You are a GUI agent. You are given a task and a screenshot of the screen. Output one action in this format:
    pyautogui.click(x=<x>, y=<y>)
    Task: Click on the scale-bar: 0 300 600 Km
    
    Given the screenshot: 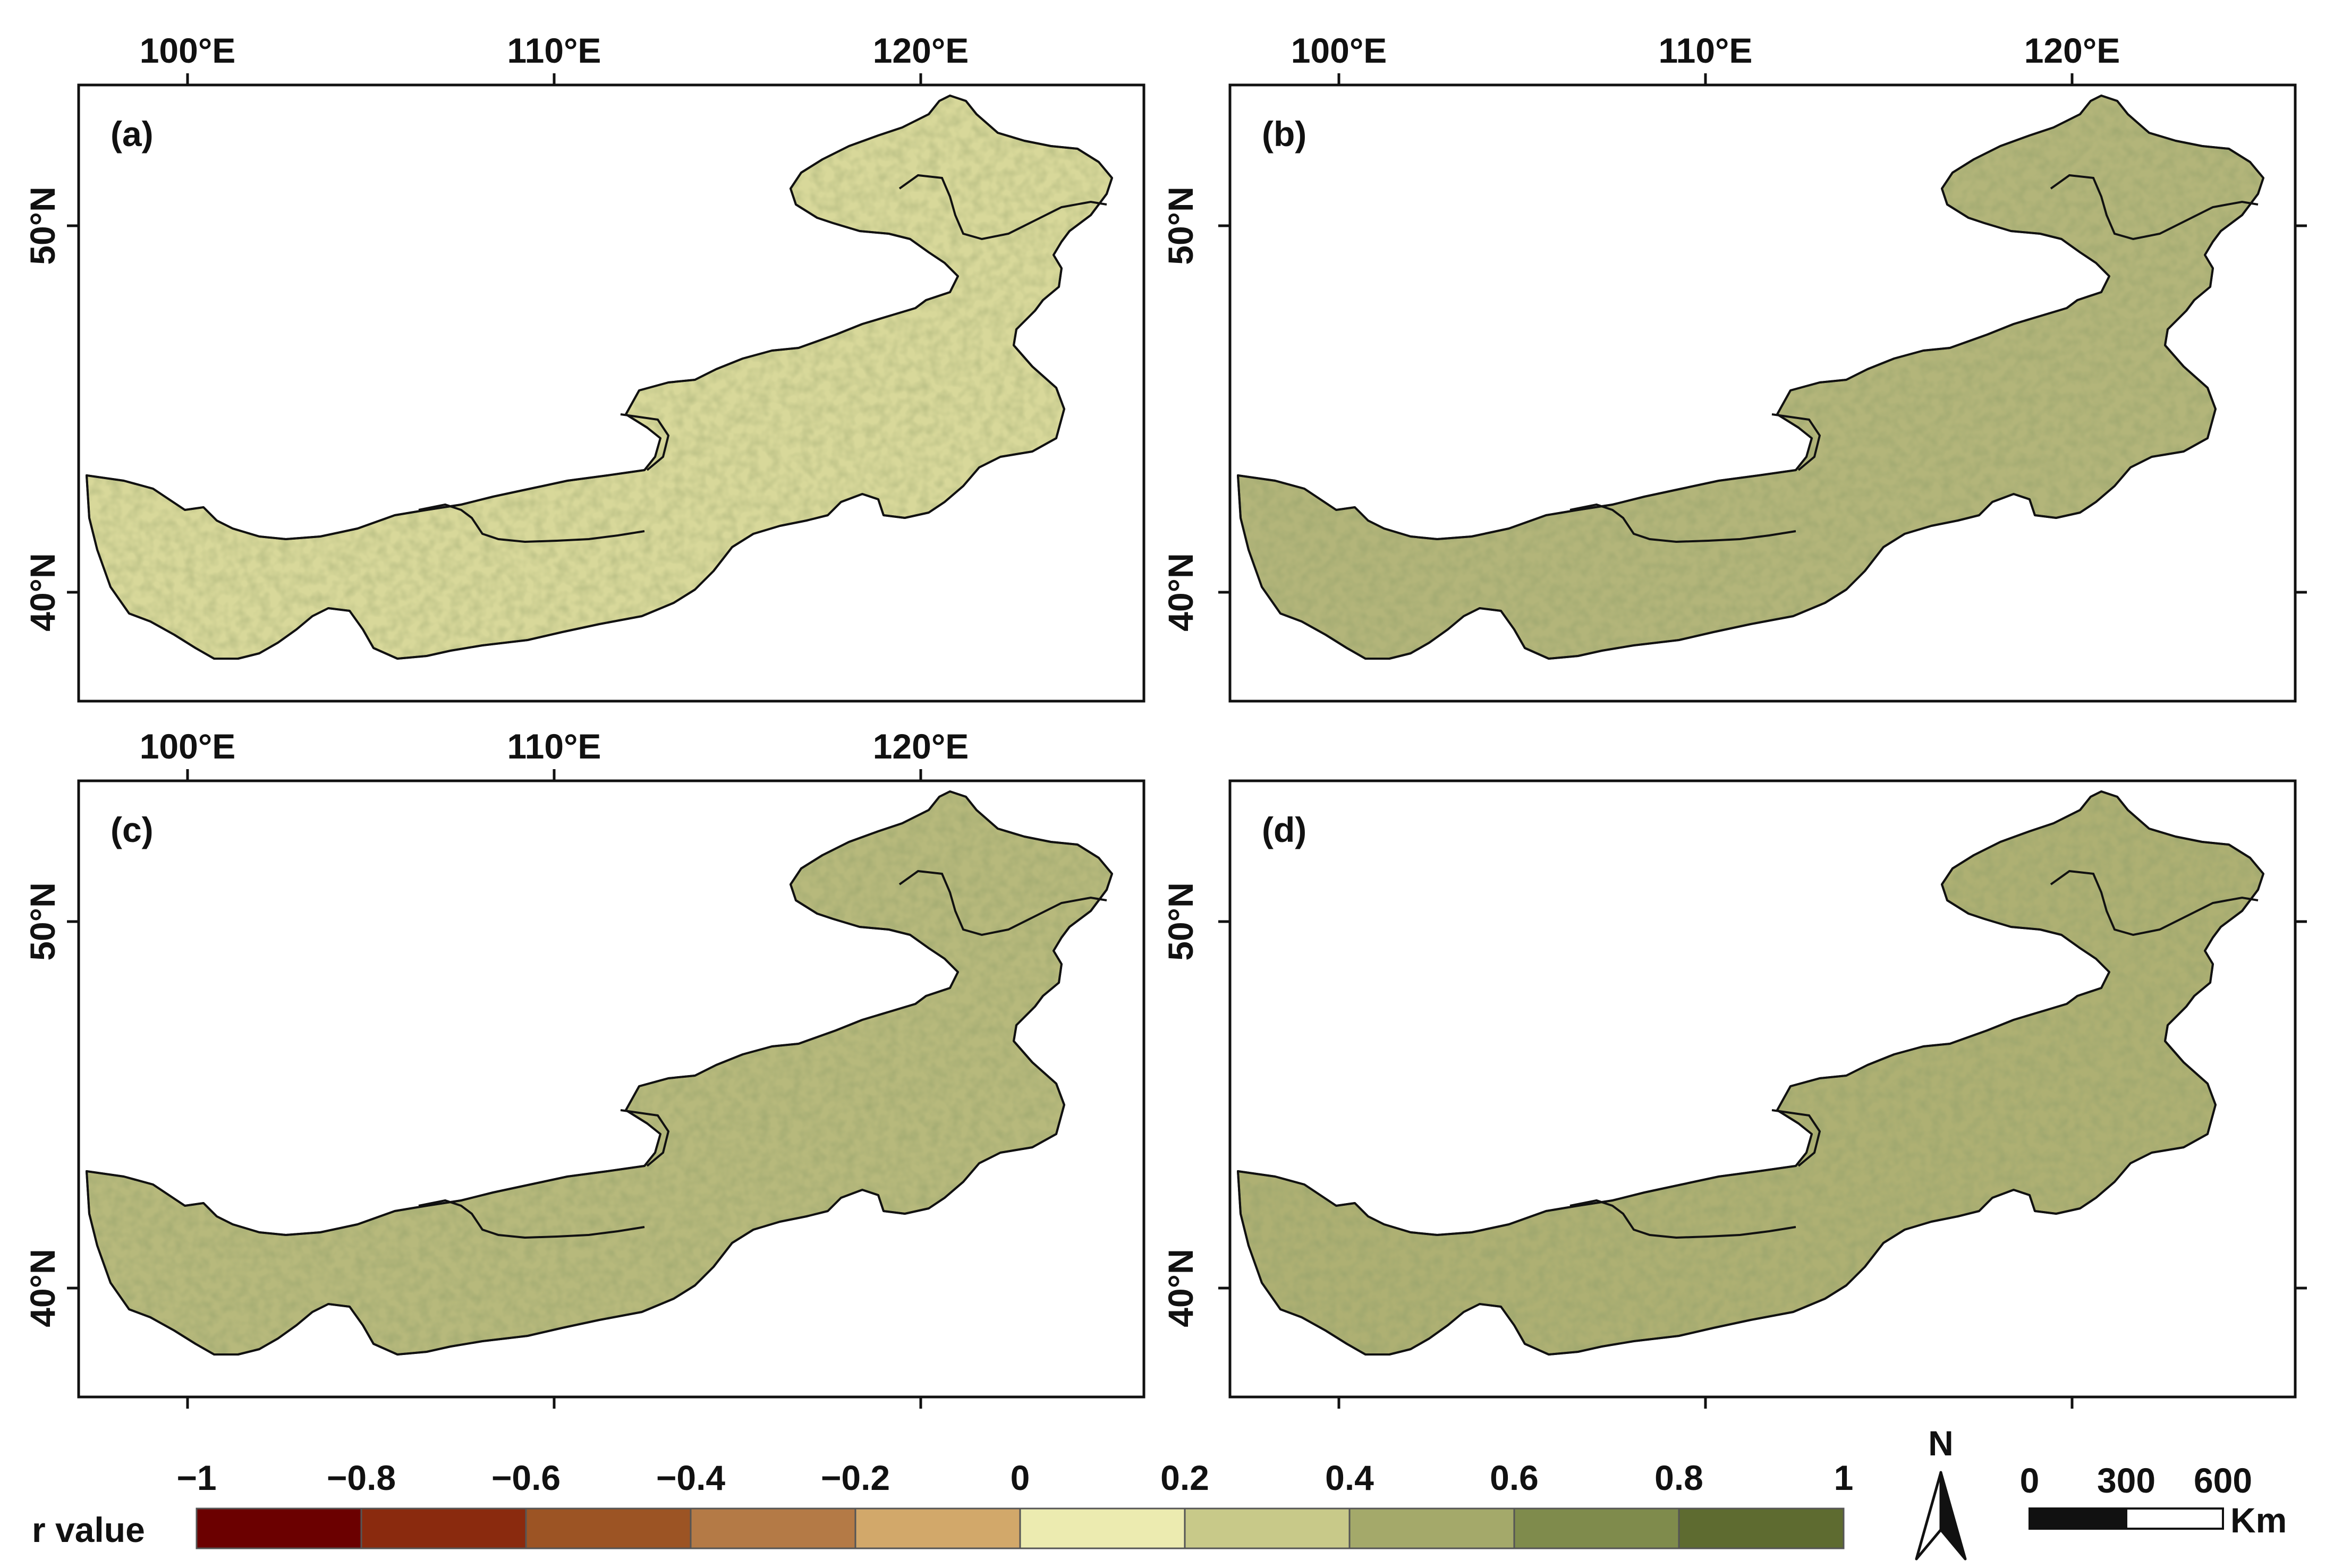 What is the action you would take?
    pyautogui.click(x=2153, y=1500)
    